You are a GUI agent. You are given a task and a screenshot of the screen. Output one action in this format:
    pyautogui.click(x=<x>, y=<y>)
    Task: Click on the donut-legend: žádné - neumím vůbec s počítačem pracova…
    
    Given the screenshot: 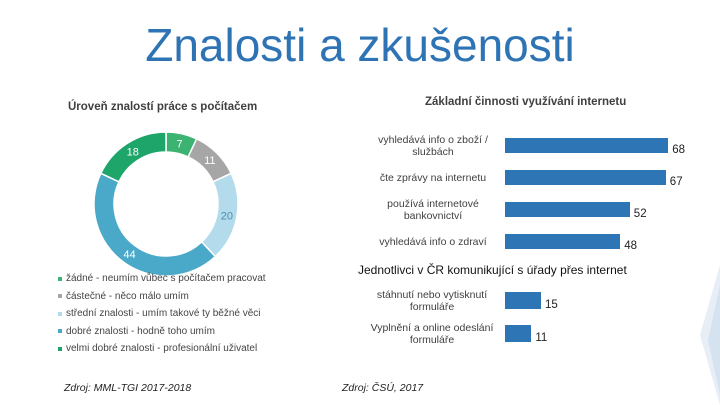 What is the action you would take?
    pyautogui.click(x=162, y=314)
    